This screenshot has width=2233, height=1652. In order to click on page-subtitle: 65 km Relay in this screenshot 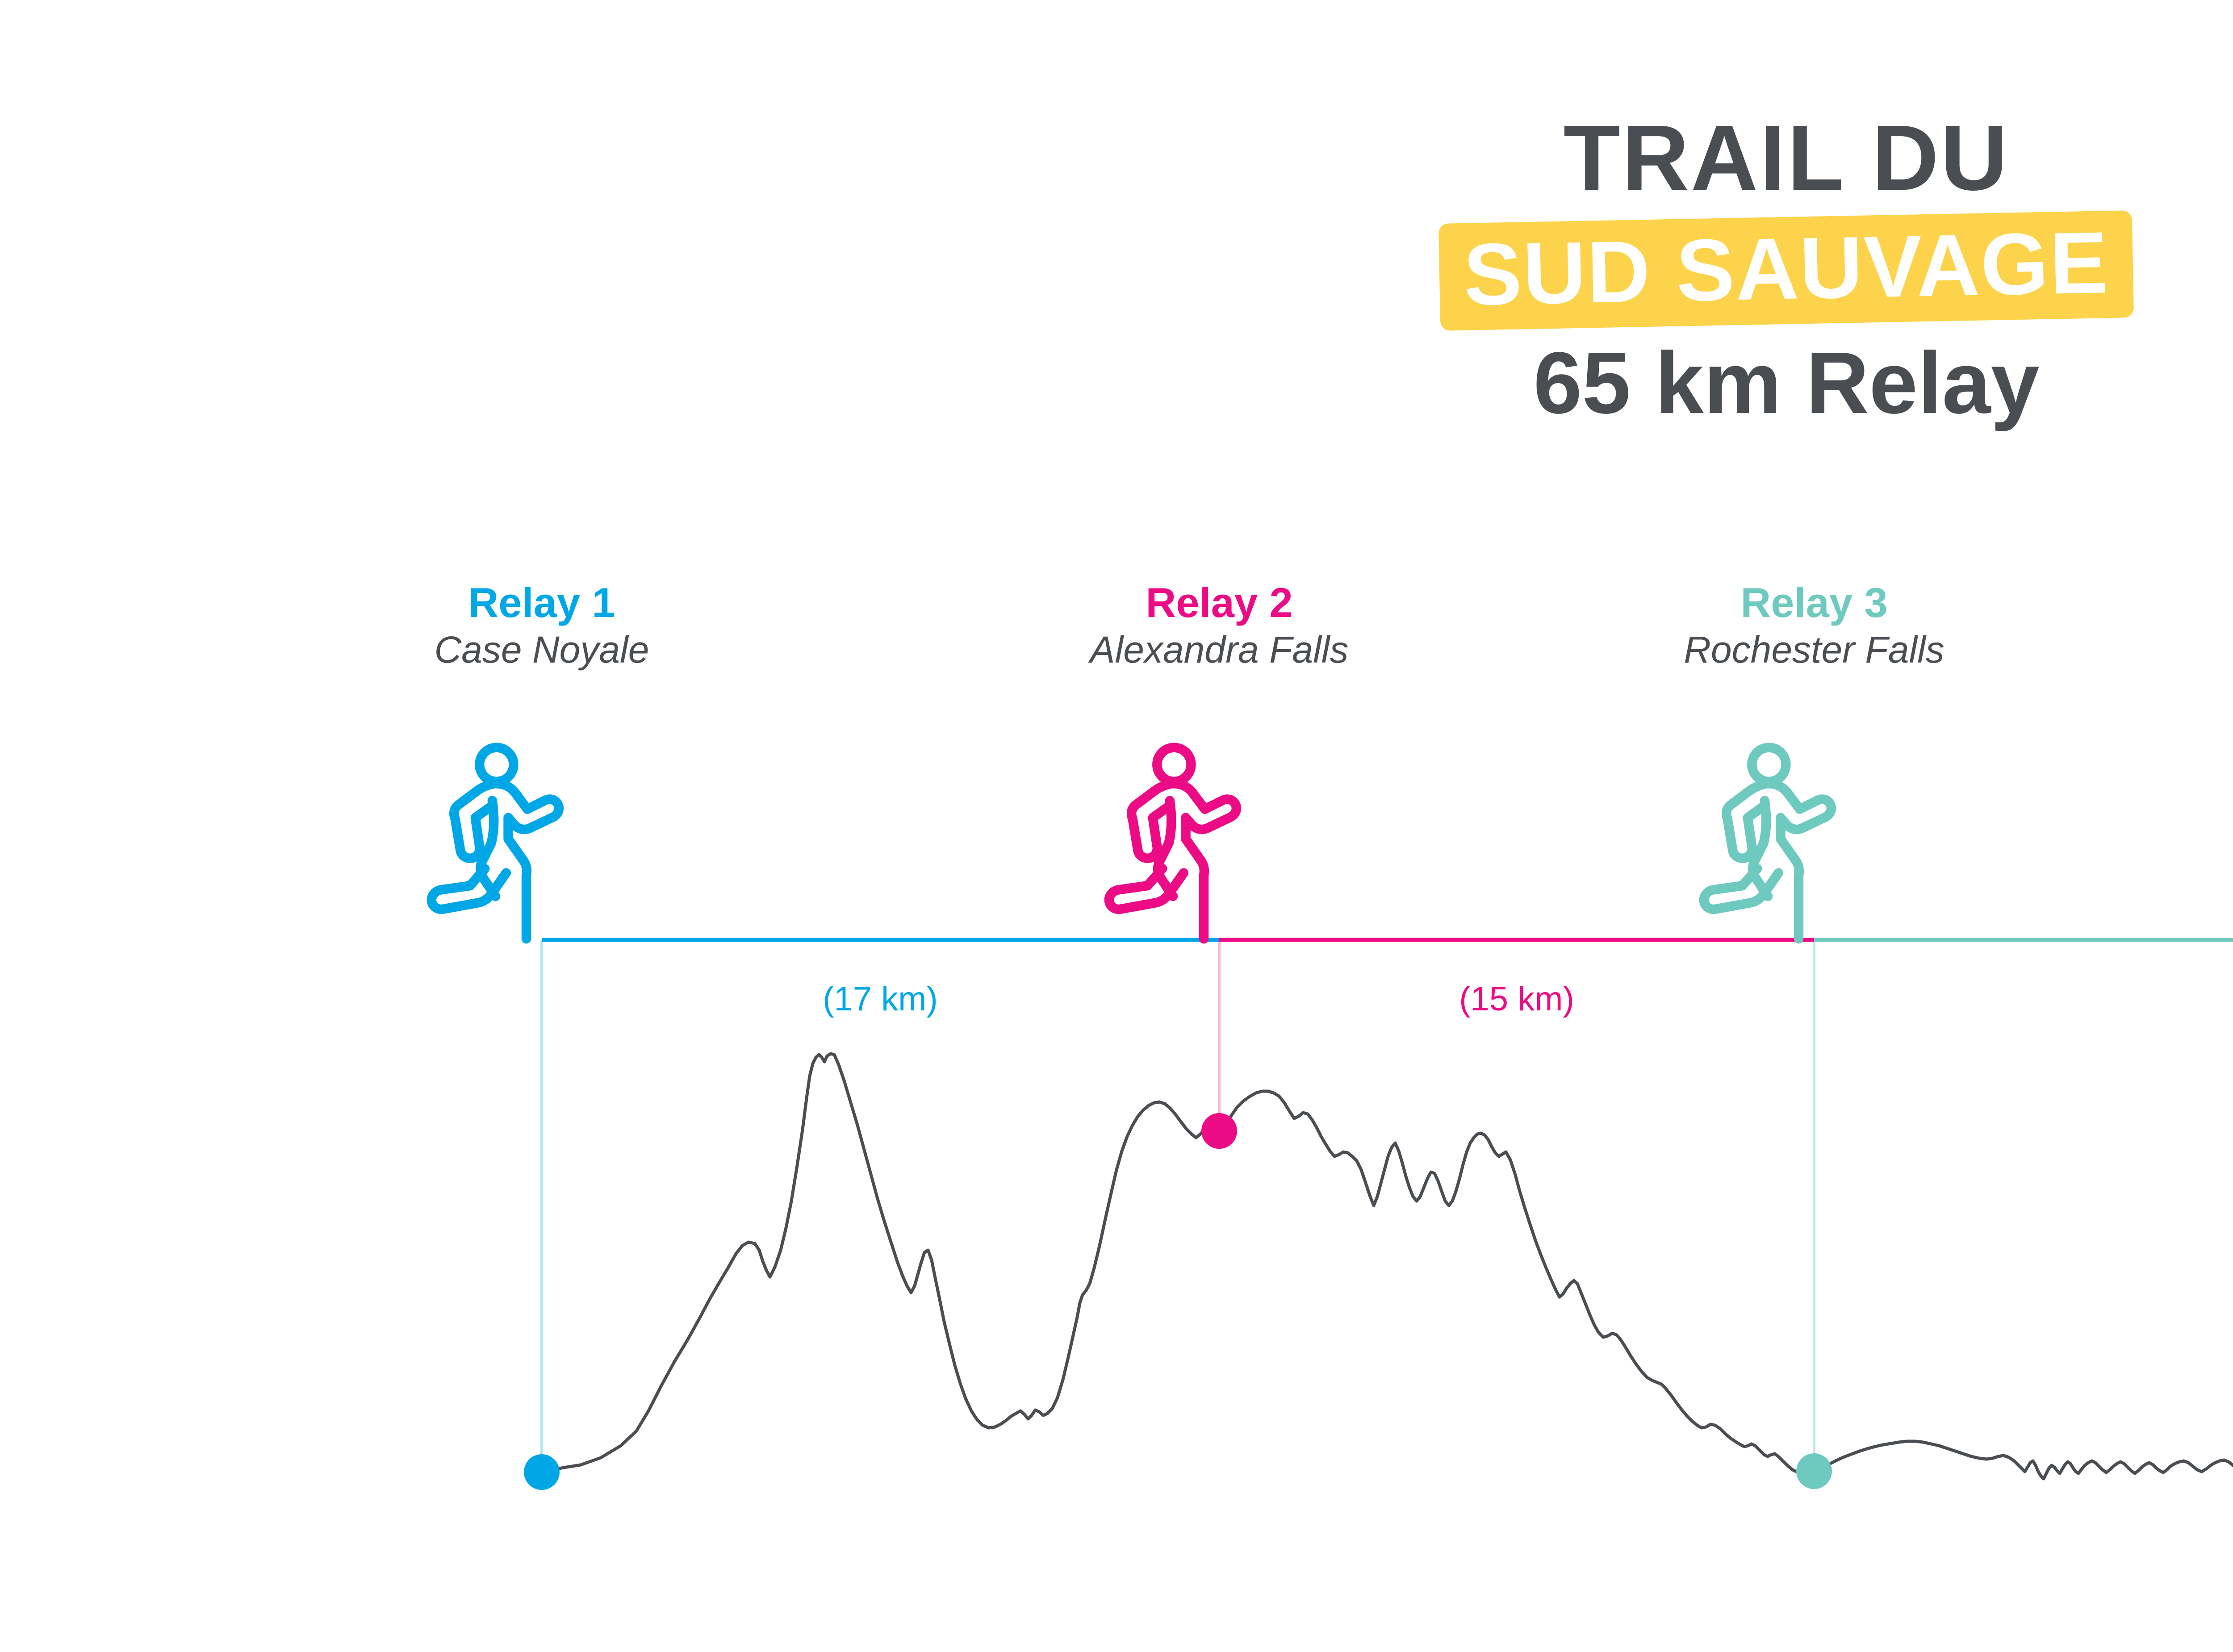, I will do `click(1786, 383)`.